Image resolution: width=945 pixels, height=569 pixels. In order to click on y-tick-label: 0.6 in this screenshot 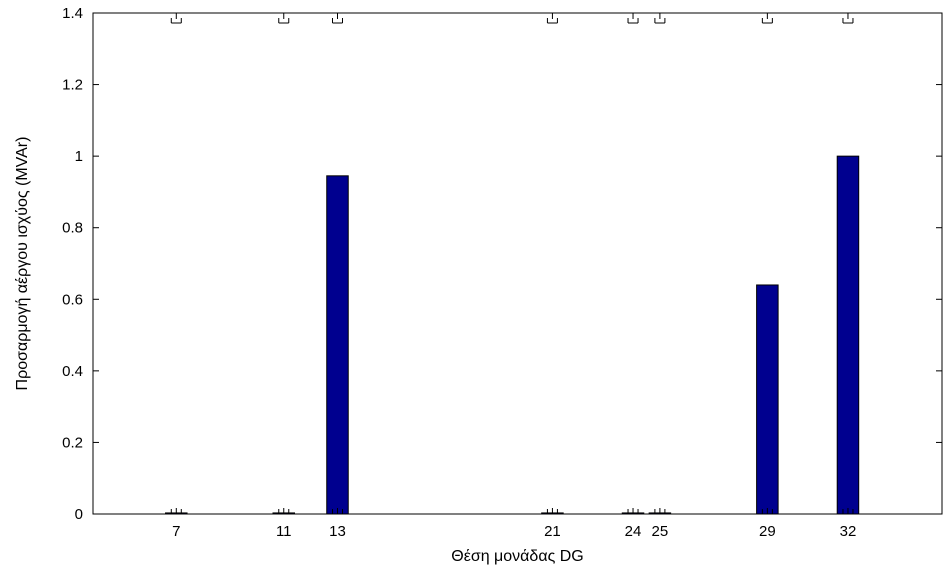, I will do `click(72, 299)`.